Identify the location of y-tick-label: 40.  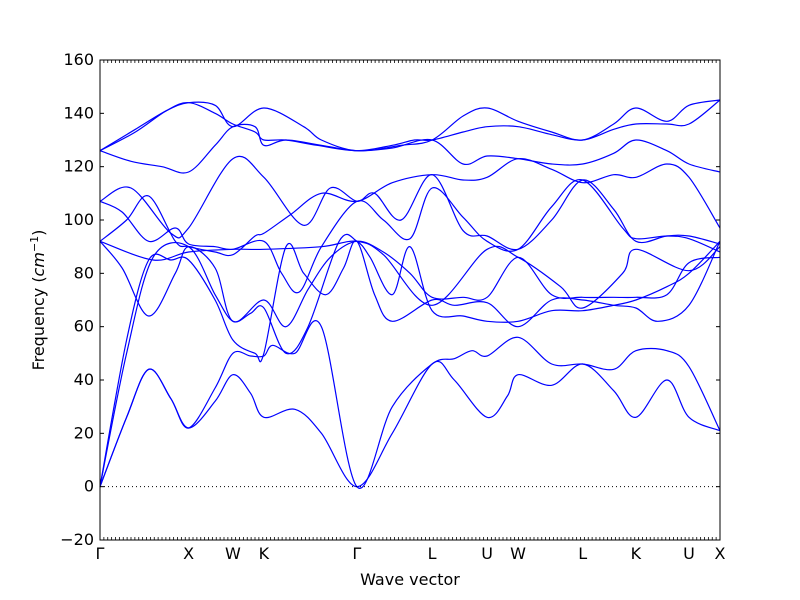
(84, 379).